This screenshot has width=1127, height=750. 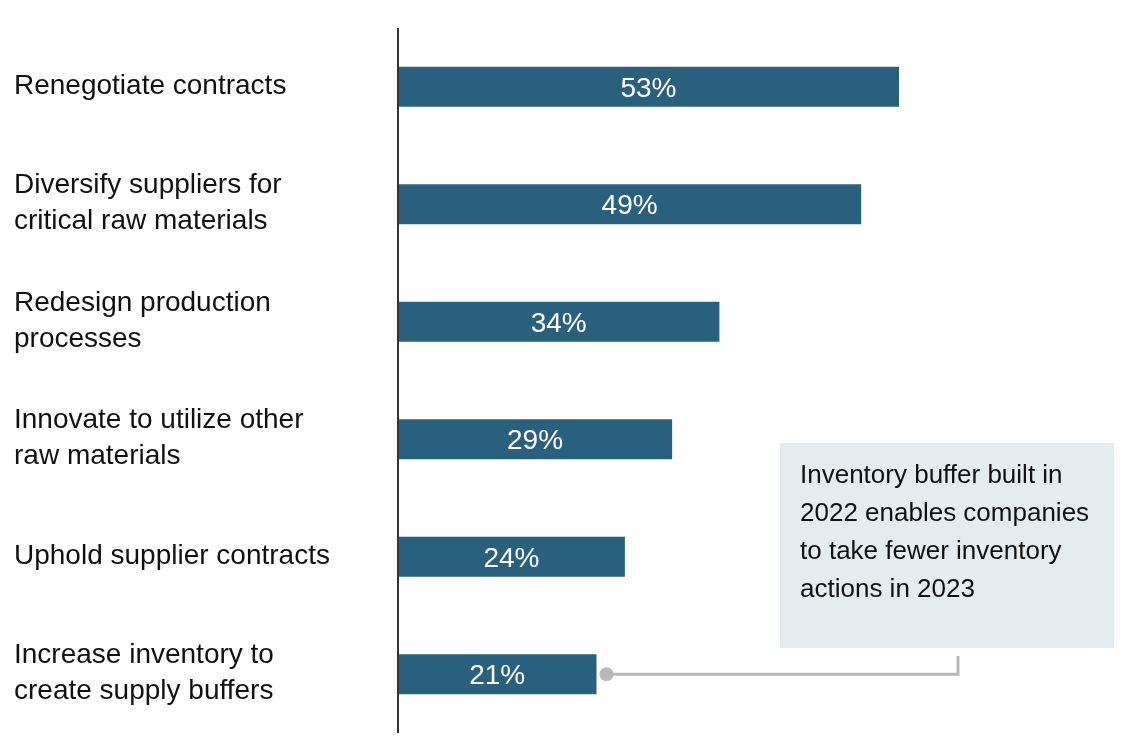 I want to click on data-label: 29%, so click(x=535, y=440).